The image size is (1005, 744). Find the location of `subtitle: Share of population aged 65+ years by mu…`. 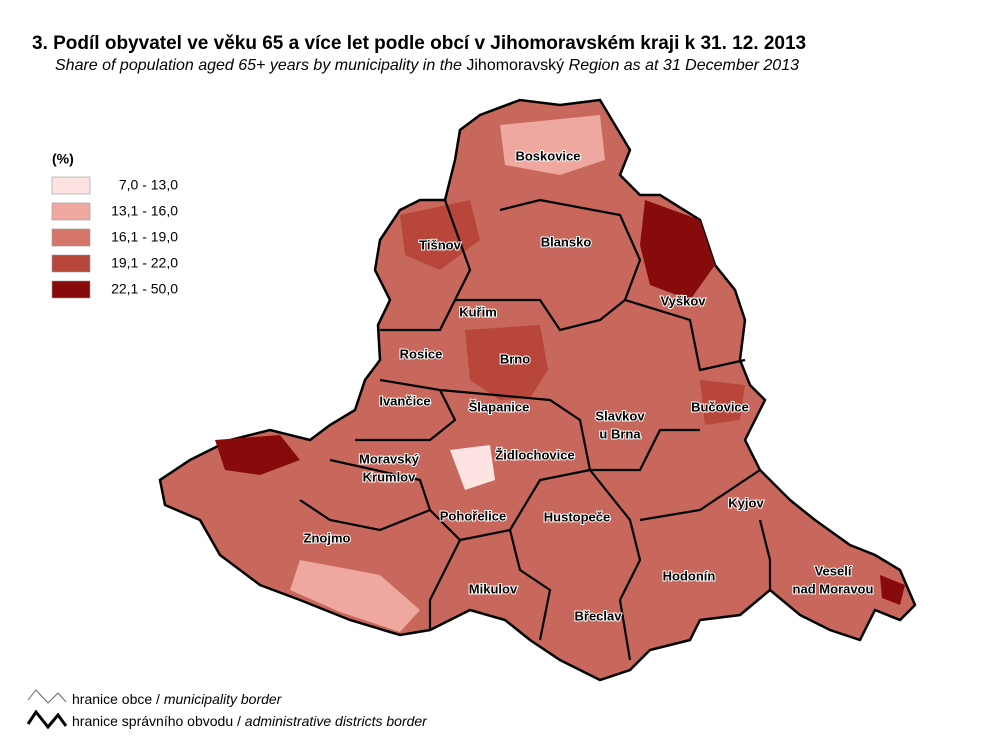

subtitle: Share of population aged 65+ years by mu… is located at coordinates (427, 65).